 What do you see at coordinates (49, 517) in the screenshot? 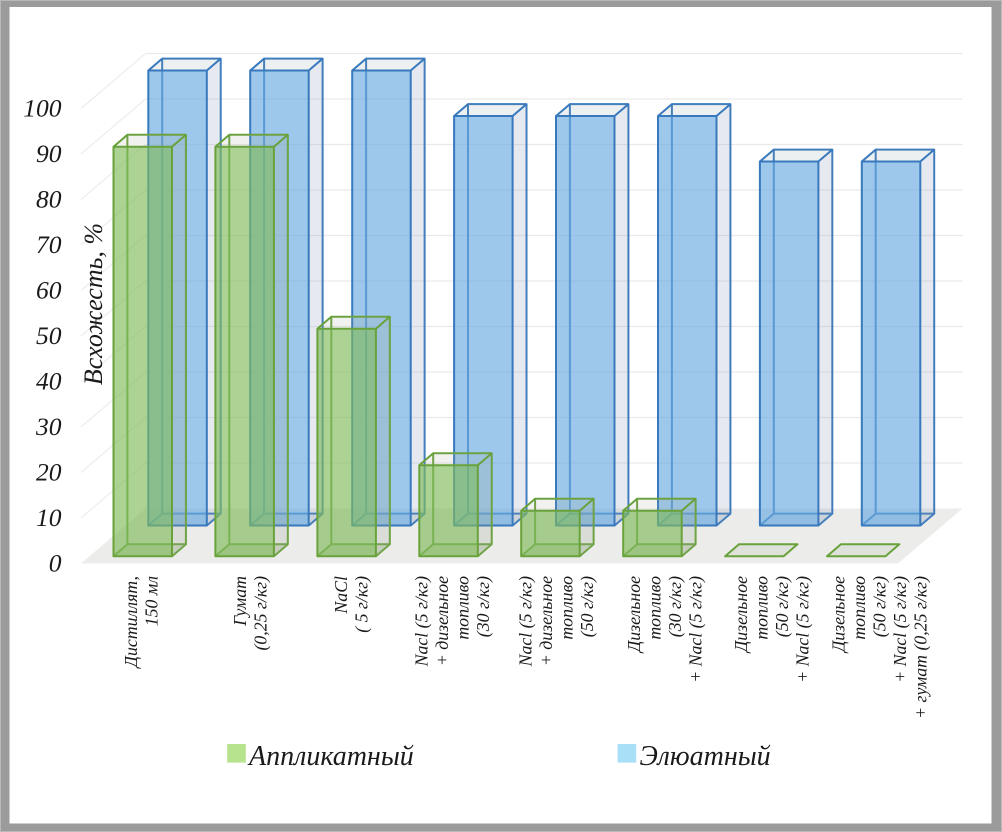
I see `svg-text: 10` at bounding box center [49, 517].